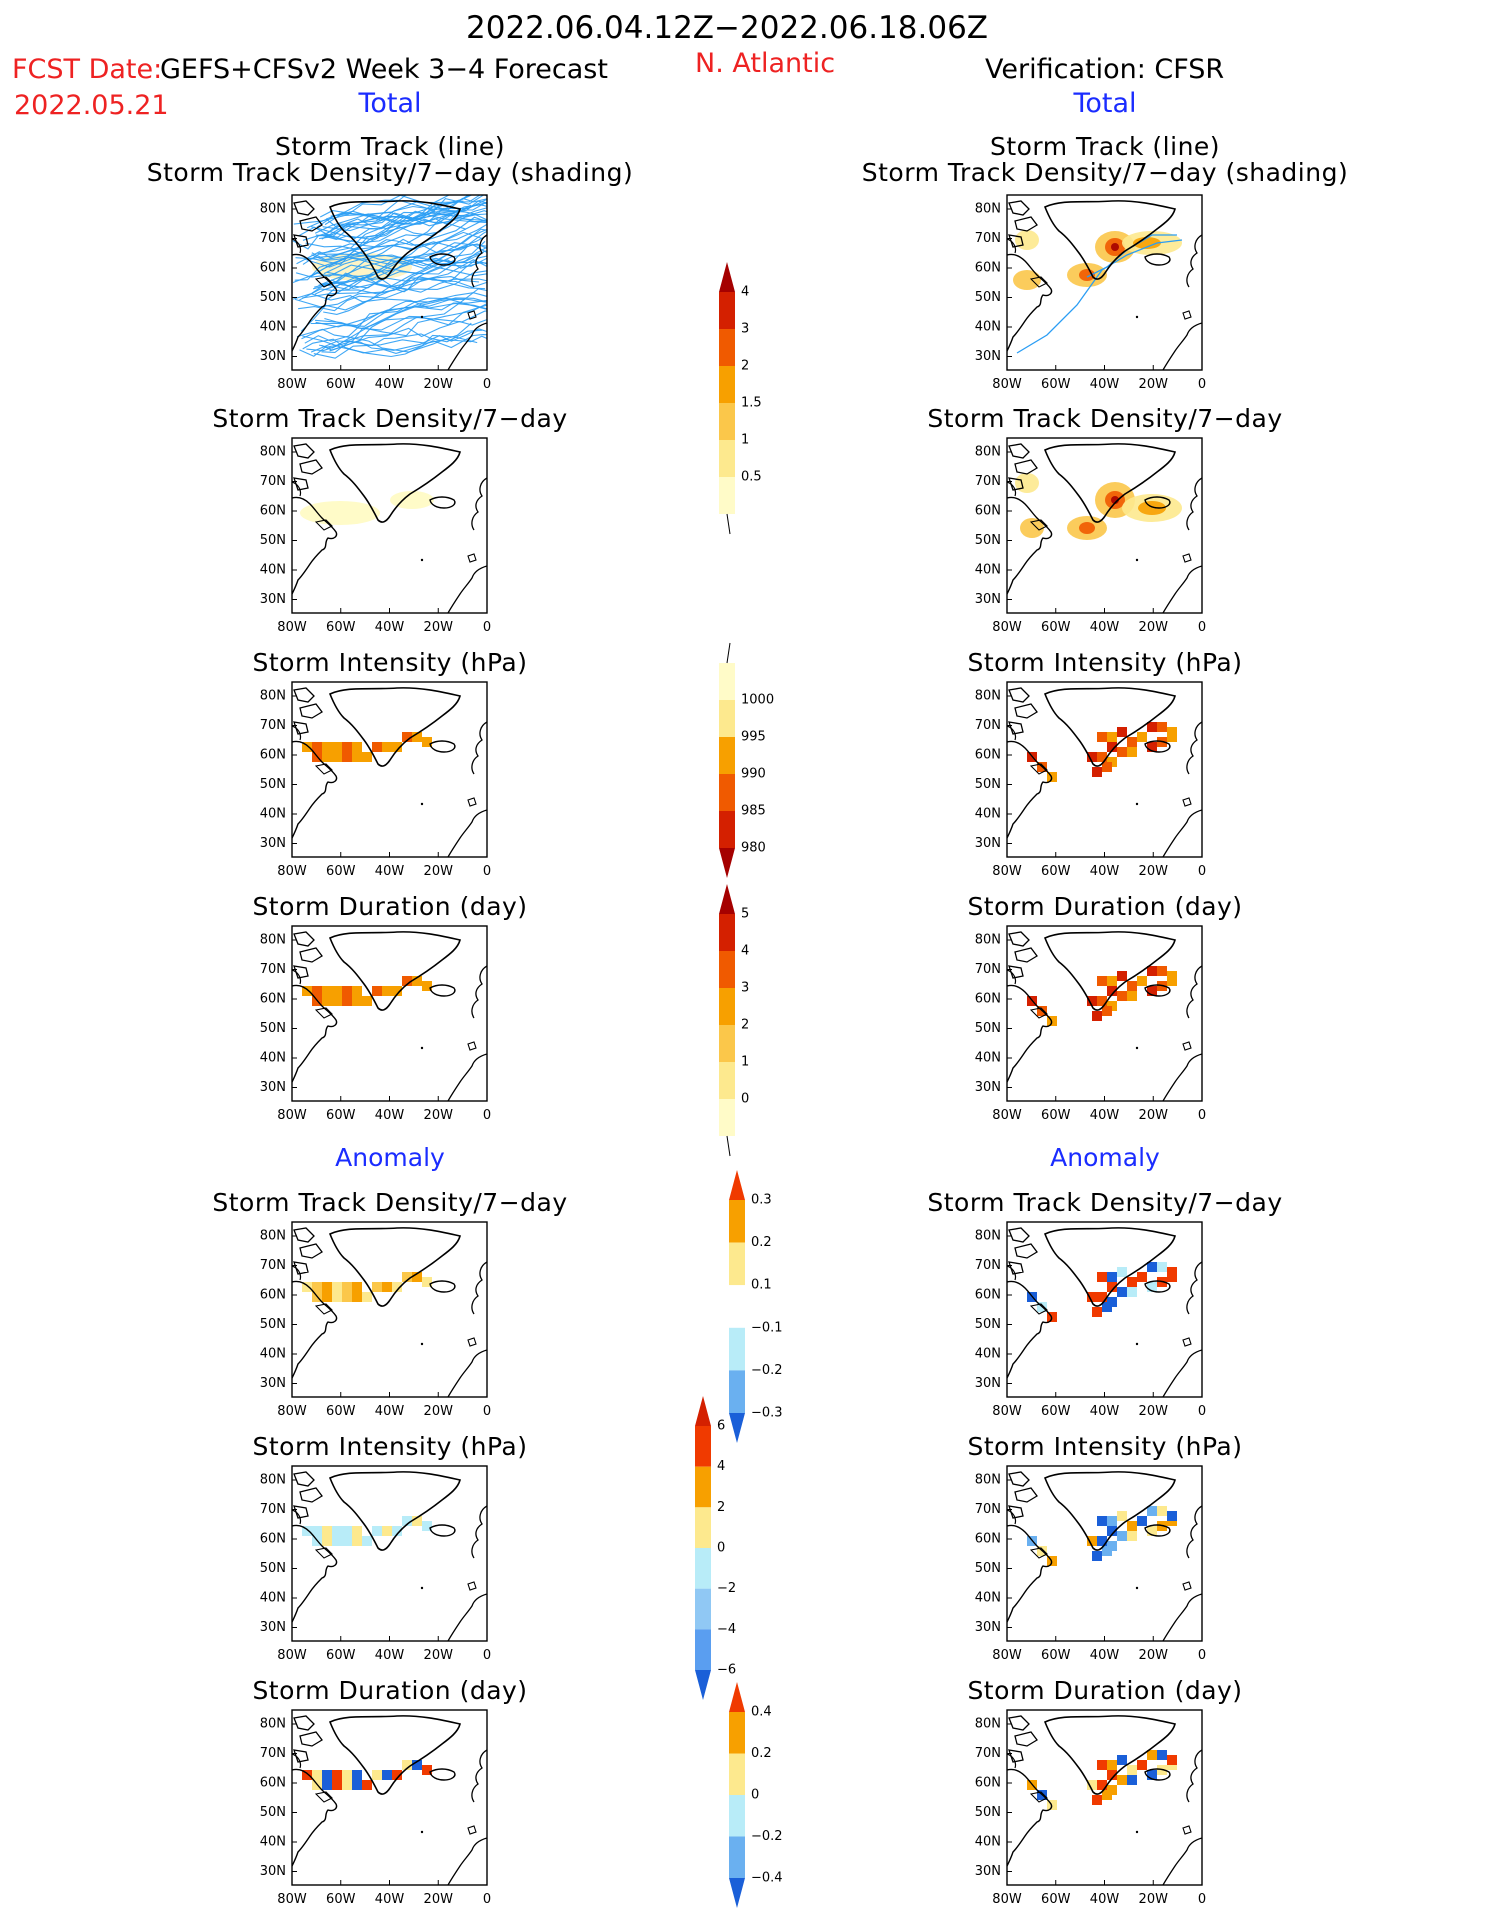 This screenshot has height=1925, width=1487. Describe the element at coordinates (384, 69) in the screenshot. I see `fcst-model-label: GEFS+CFSv2 Week 3−4 Forecast` at that location.